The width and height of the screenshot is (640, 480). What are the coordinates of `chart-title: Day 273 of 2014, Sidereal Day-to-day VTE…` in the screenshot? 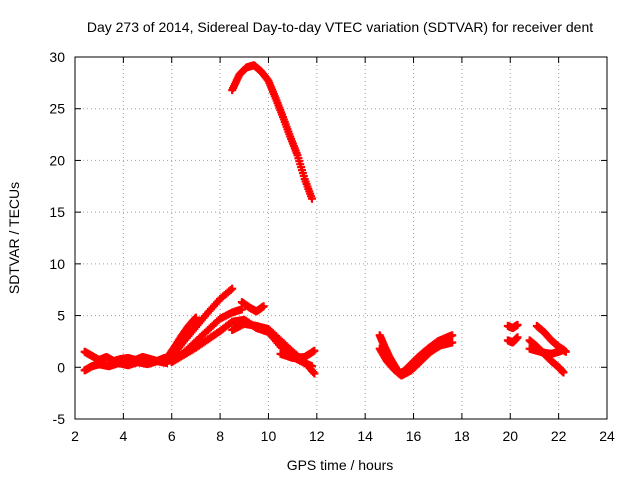 It's located at (340, 27).